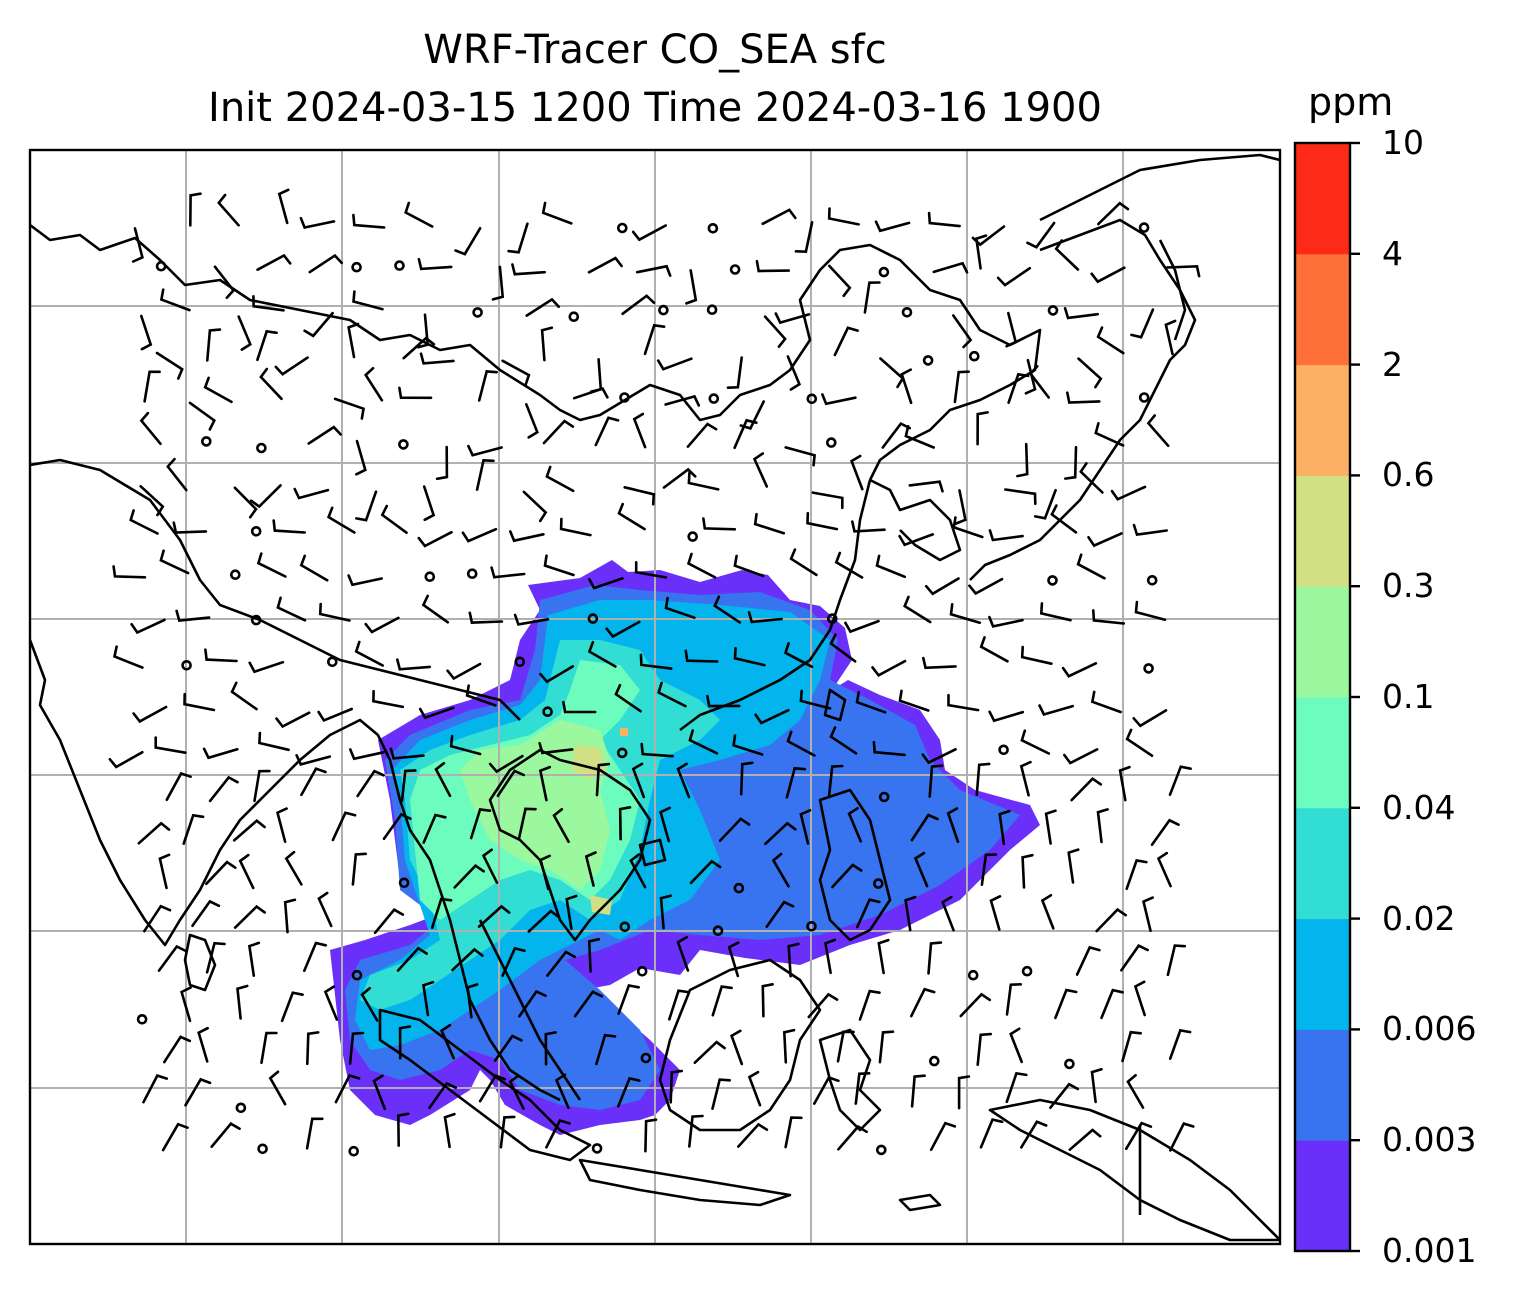 The width and height of the screenshot is (1528, 1306). Describe the element at coordinates (1322, 420) in the screenshot. I see `colorbar-box` at that location.